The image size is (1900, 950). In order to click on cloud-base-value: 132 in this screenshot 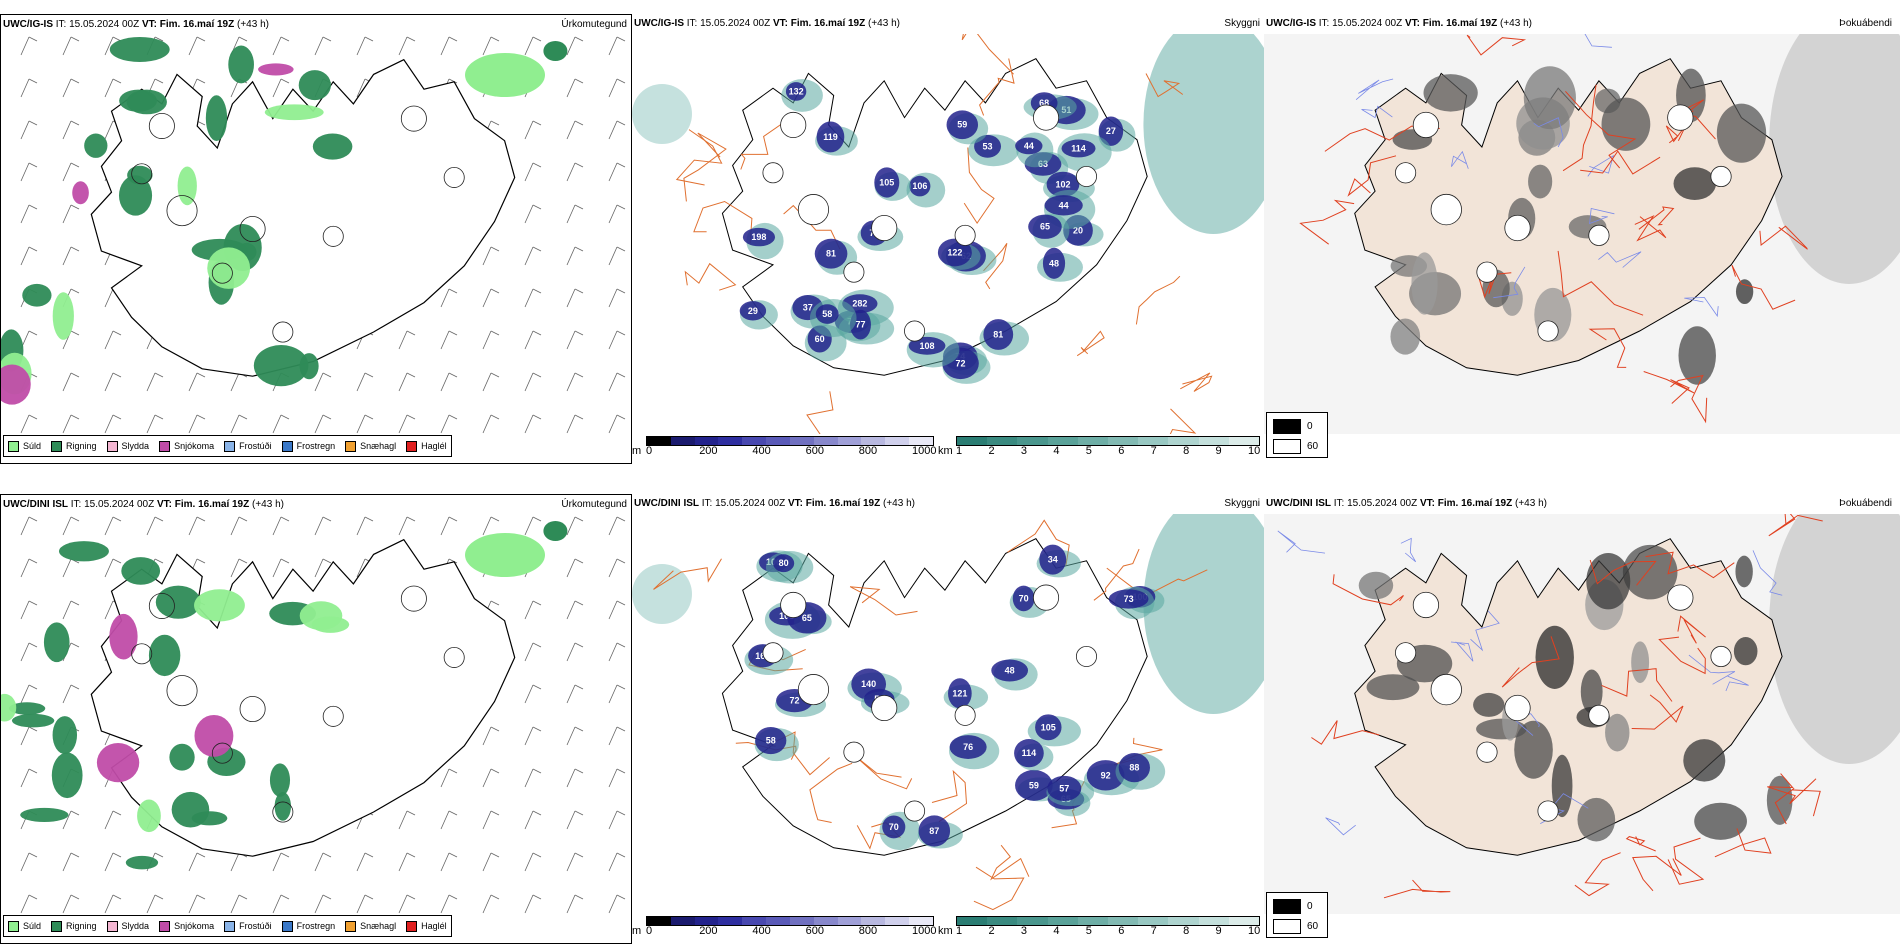, I will do `click(796, 91)`.